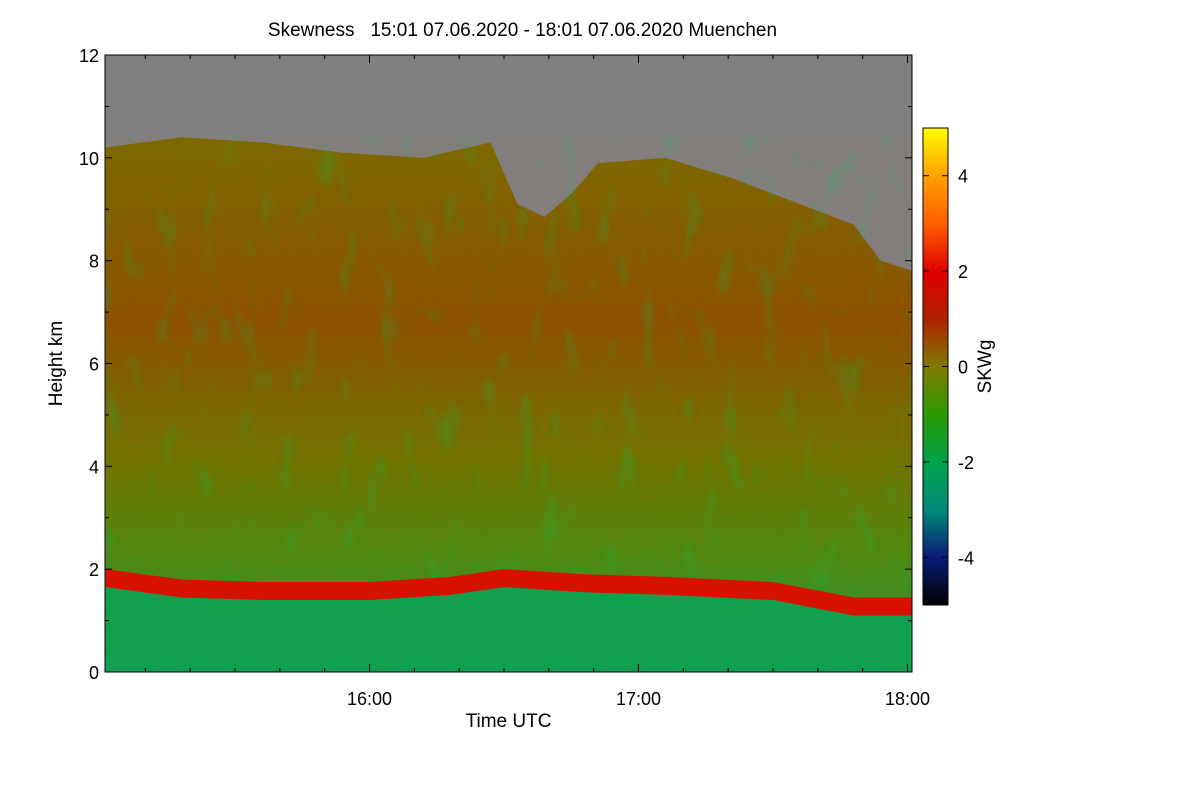  Describe the element at coordinates (508, 592) in the screenshot. I see `boundary-layer-top-band` at that location.